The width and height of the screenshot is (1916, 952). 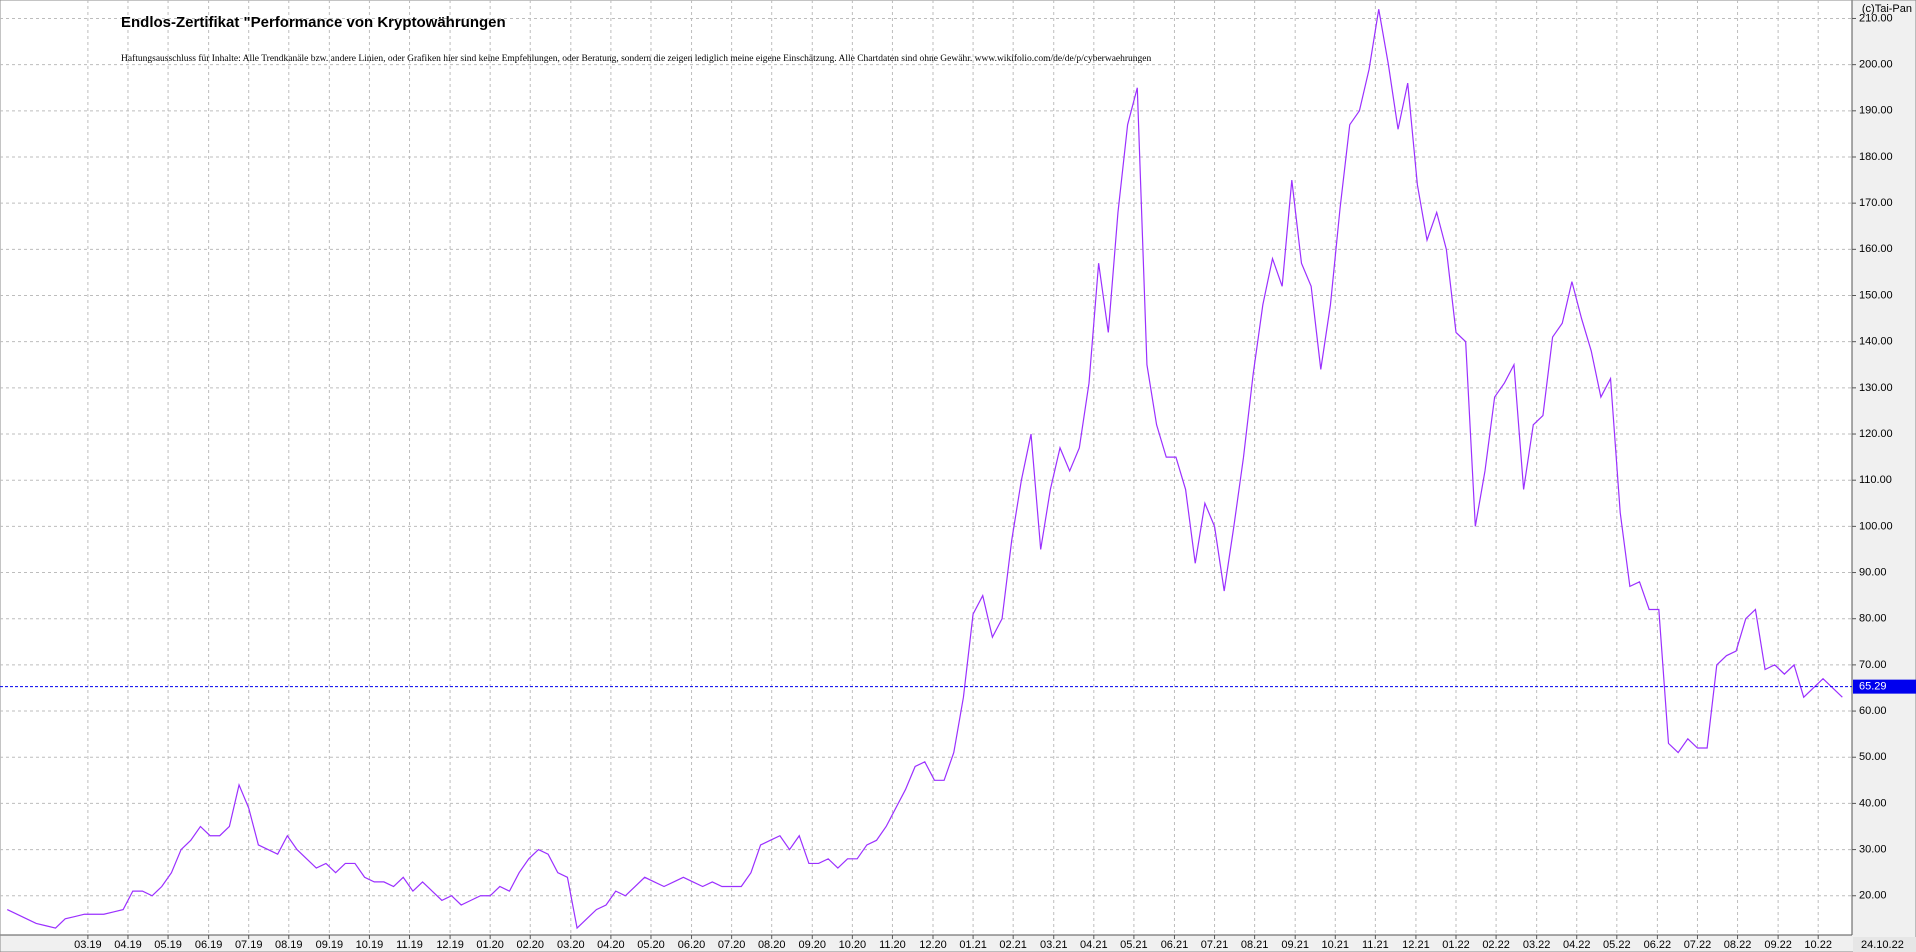 What do you see at coordinates (1617, 945) in the screenshot?
I see `x-tick-label: 05.22` at bounding box center [1617, 945].